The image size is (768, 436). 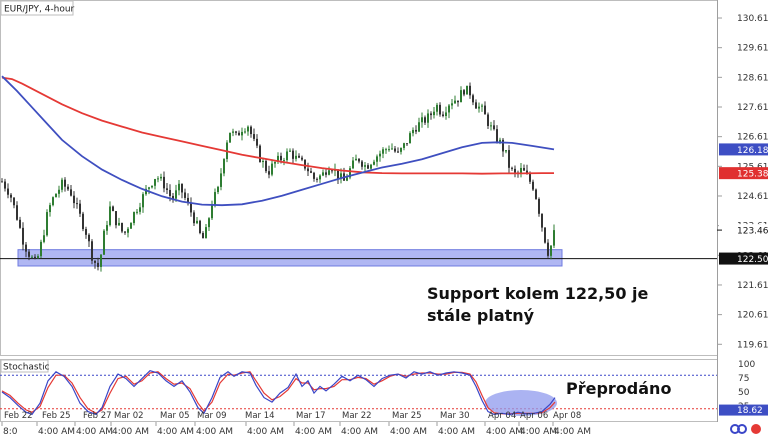 I want to click on logo-icon, so click(x=745, y=429).